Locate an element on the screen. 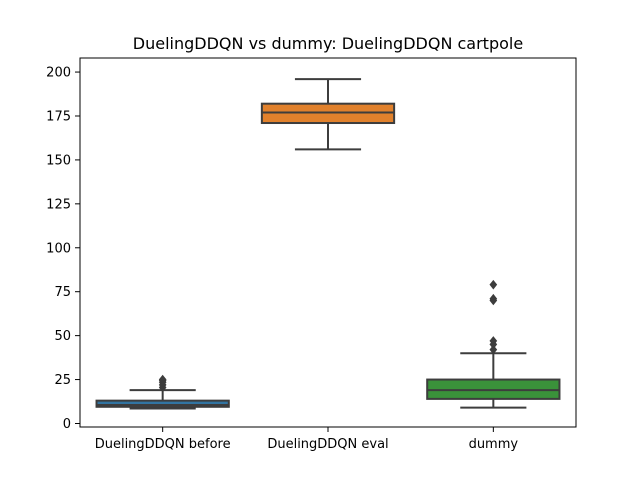 The width and height of the screenshot is (640, 484). x-tick-label: DuelingDDQN before is located at coordinates (163, 444).